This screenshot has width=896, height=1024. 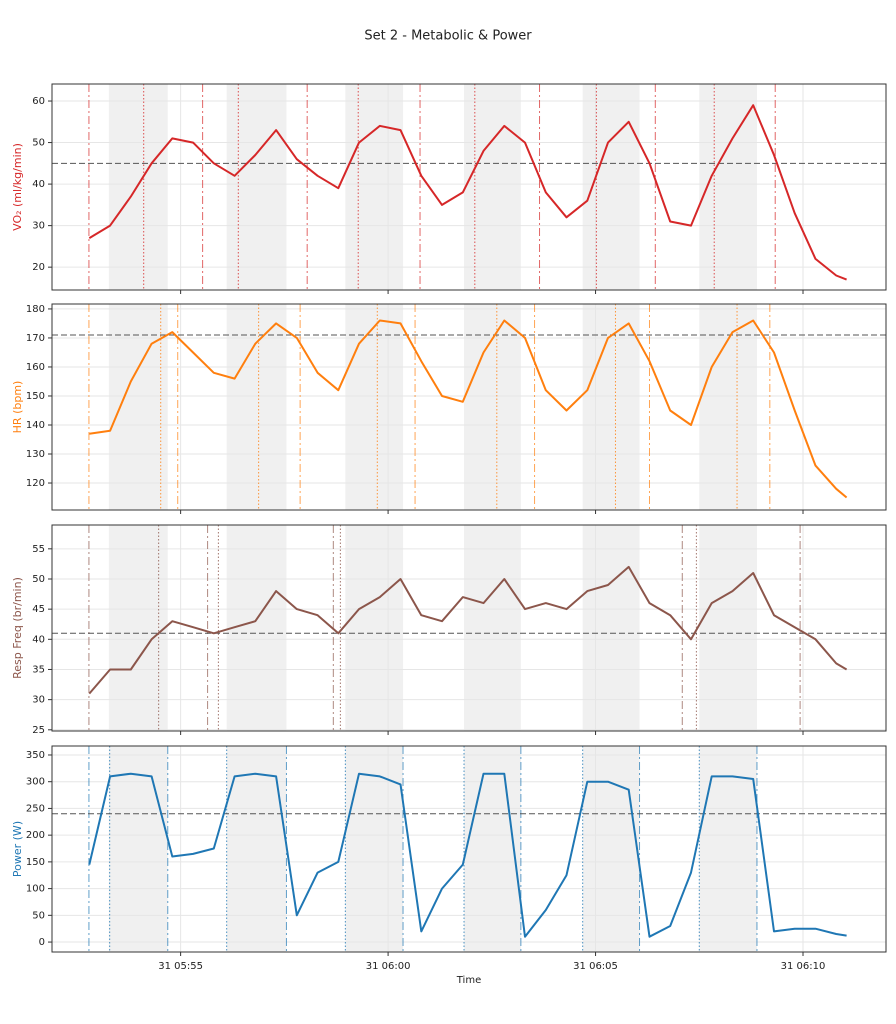 I want to click on x-tick-label: 31 06:00, so click(x=388, y=966).